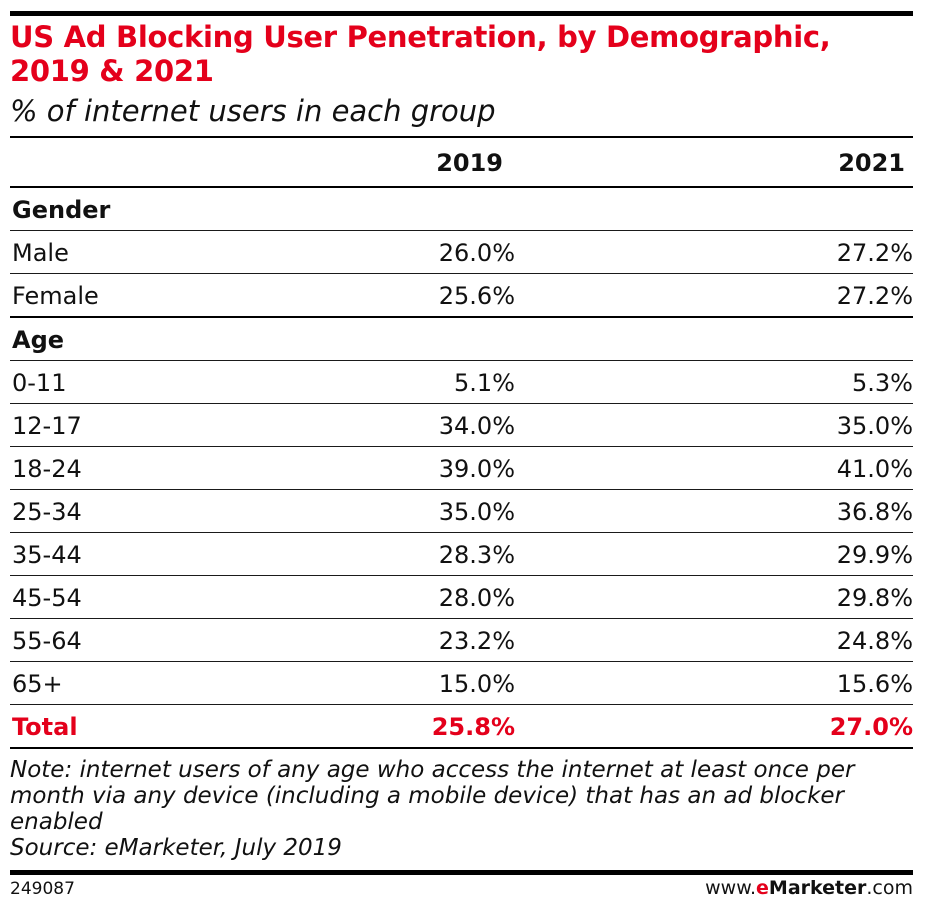 The image size is (925, 914). What do you see at coordinates (476, 598) in the screenshot?
I see `value-2019: 28.0%` at bounding box center [476, 598].